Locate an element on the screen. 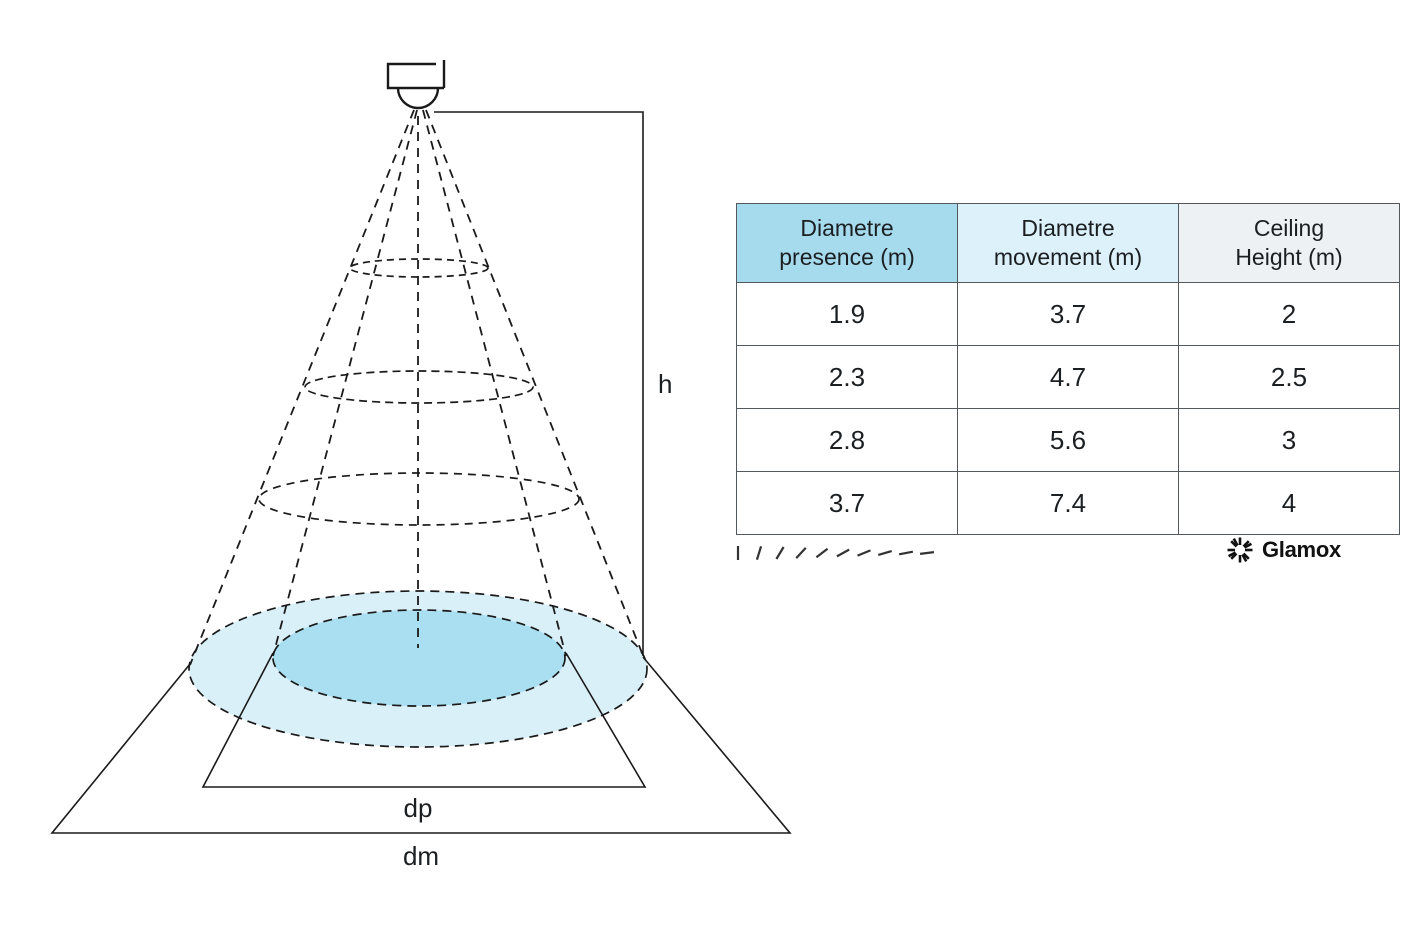  sensor-icon is located at coordinates (416, 85).